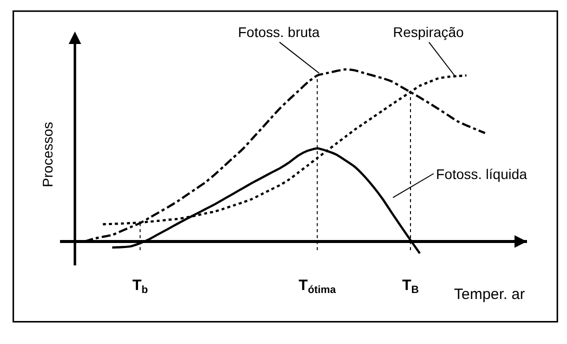  Describe the element at coordinates (279, 32) in the screenshot. I see `text: Fotoss. bruta` at that location.